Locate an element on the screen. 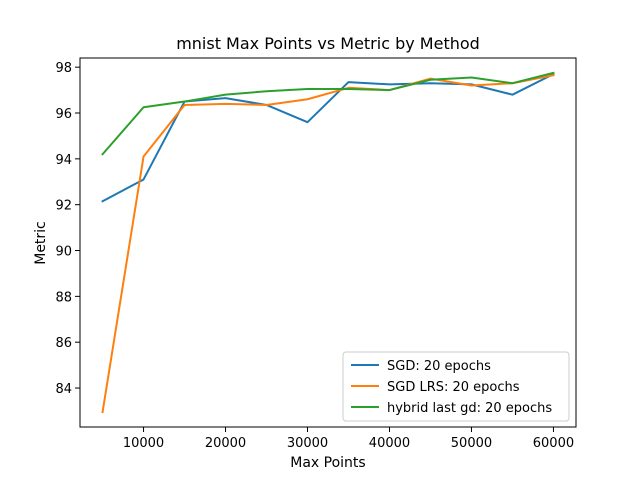  y-tick-label: 90 is located at coordinates (63, 252).